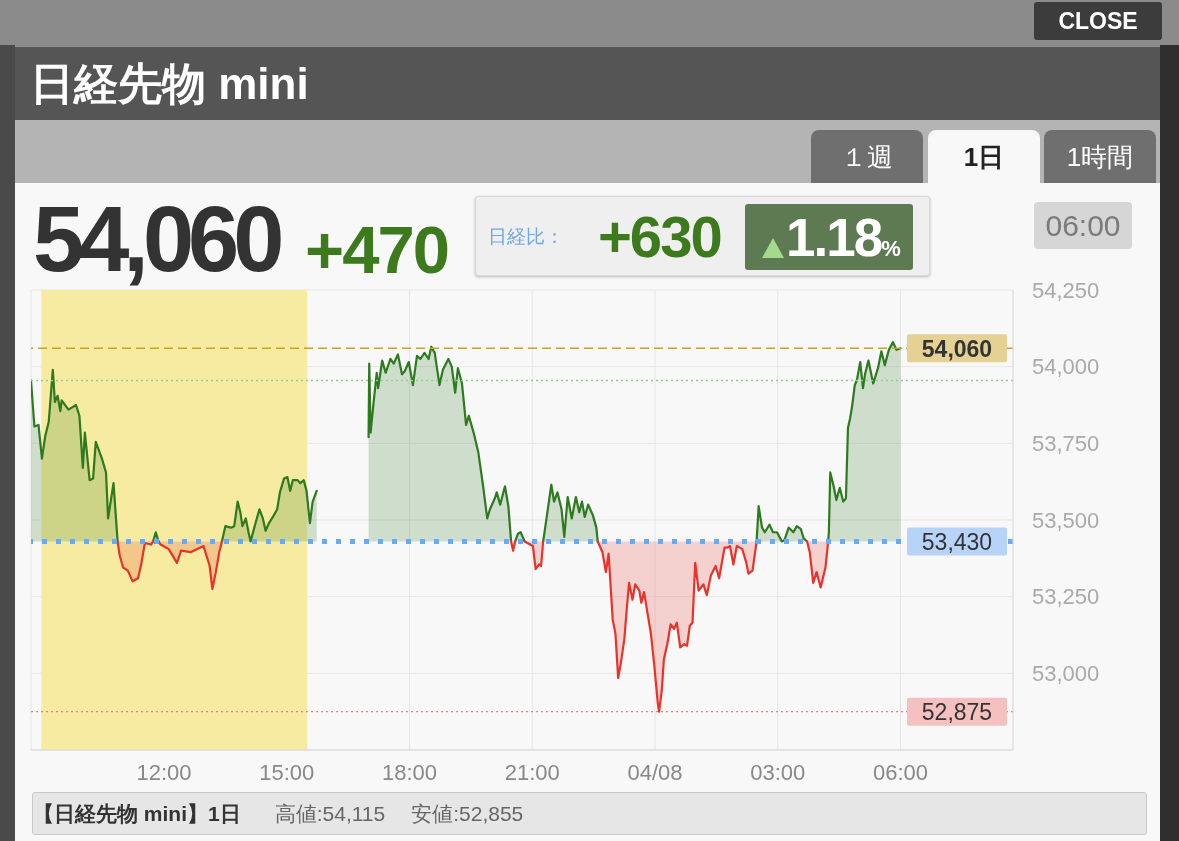  What do you see at coordinates (376, 249) in the screenshot?
I see `text: +470` at bounding box center [376, 249].